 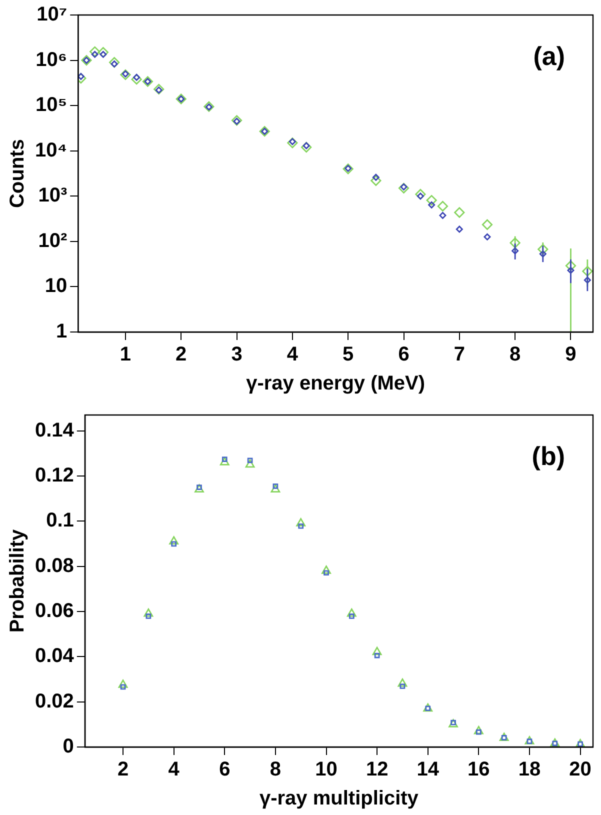 I want to click on y-tick-label: 0.06, so click(x=54, y=611).